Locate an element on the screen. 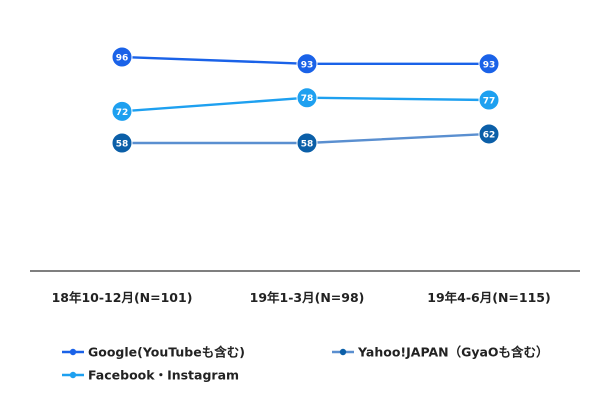 The height and width of the screenshot is (407, 604). legend-label: Yahoo!JAPAN（GyaOも含む） is located at coordinates (453, 352).